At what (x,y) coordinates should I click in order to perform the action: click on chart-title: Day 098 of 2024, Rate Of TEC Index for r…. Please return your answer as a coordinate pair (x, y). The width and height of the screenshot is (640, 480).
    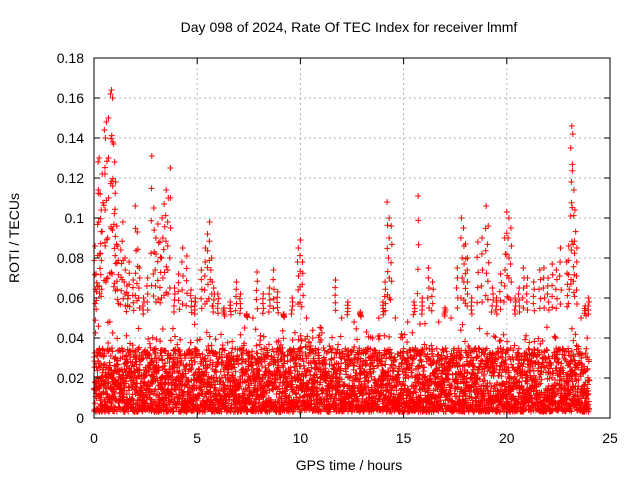
    Looking at the image, I should click on (349, 27).